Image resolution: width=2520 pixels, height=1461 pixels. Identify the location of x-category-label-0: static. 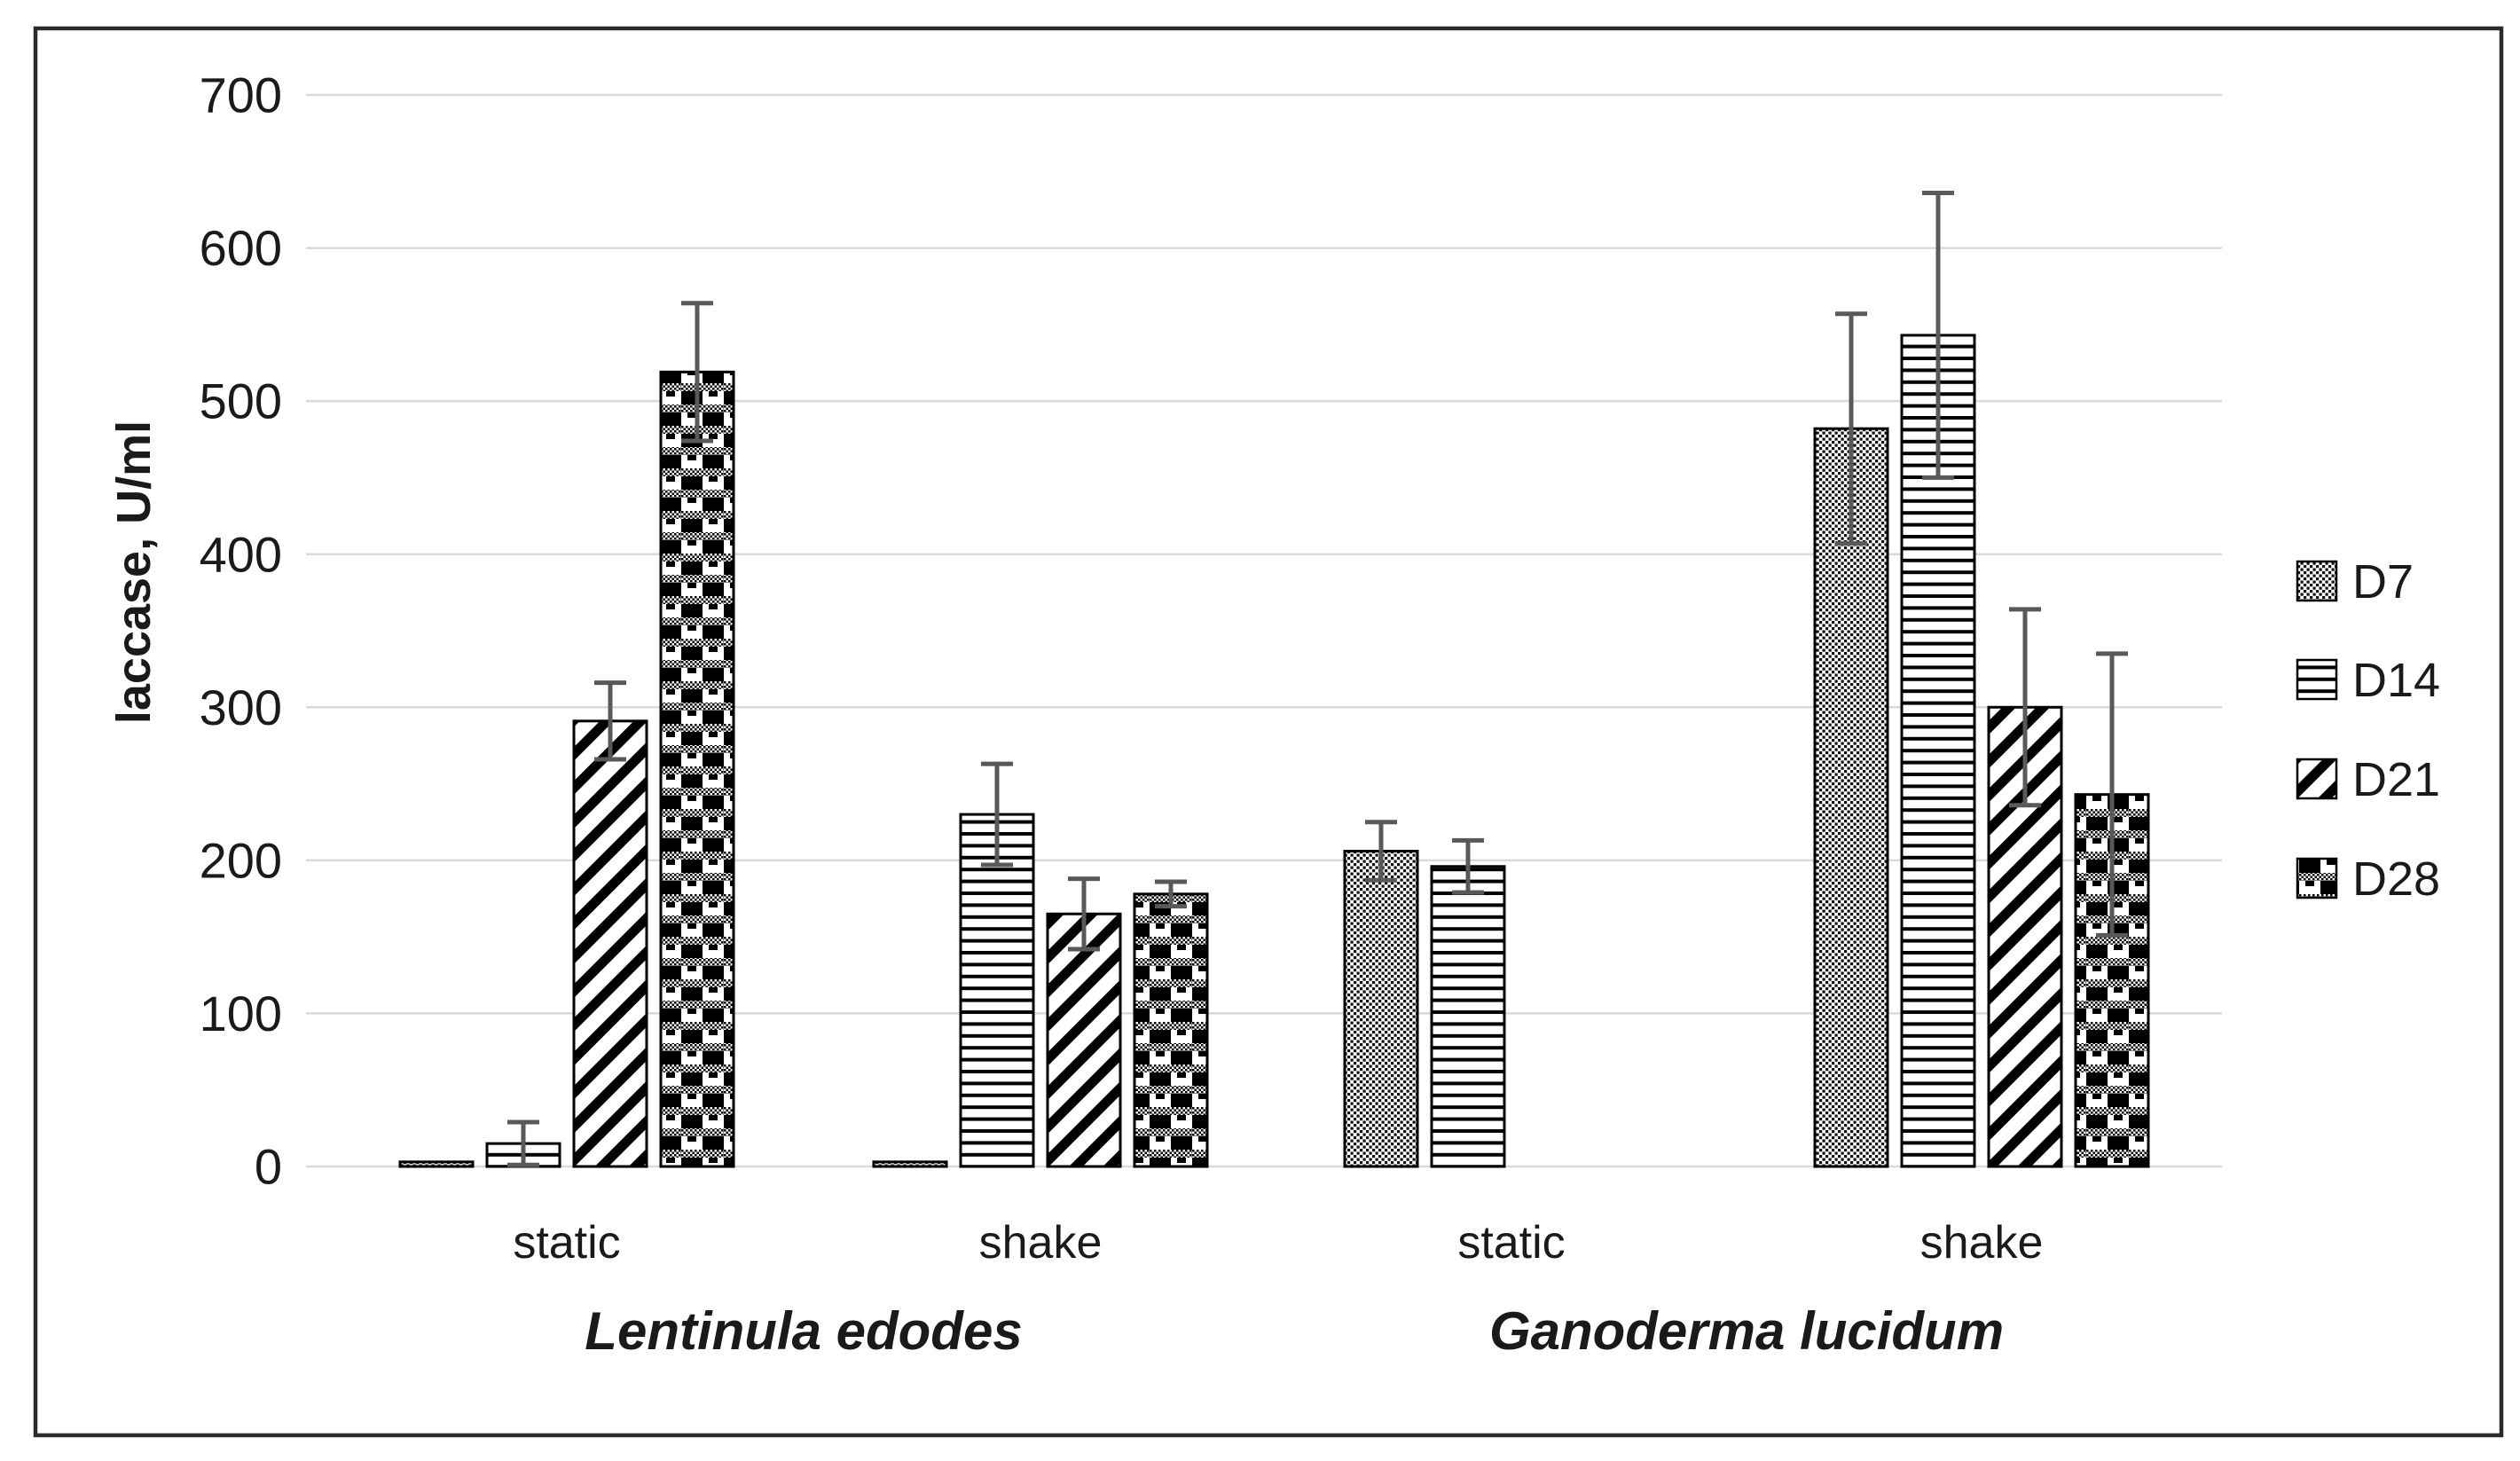
(566, 1243).